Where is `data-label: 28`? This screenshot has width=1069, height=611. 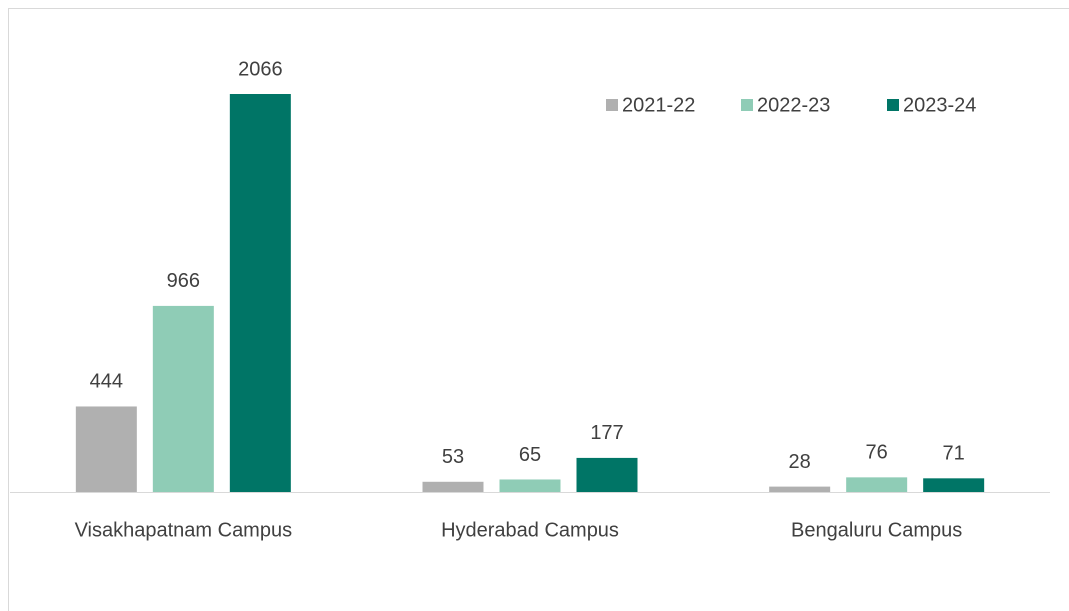 data-label: 28 is located at coordinates (800, 462).